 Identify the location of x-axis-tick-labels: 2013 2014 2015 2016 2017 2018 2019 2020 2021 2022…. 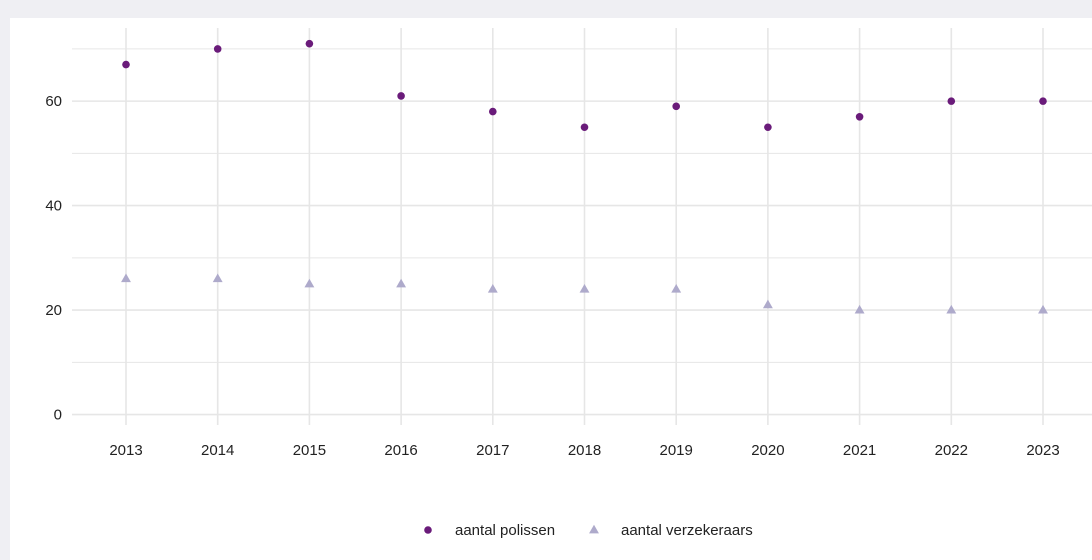
(584, 450).